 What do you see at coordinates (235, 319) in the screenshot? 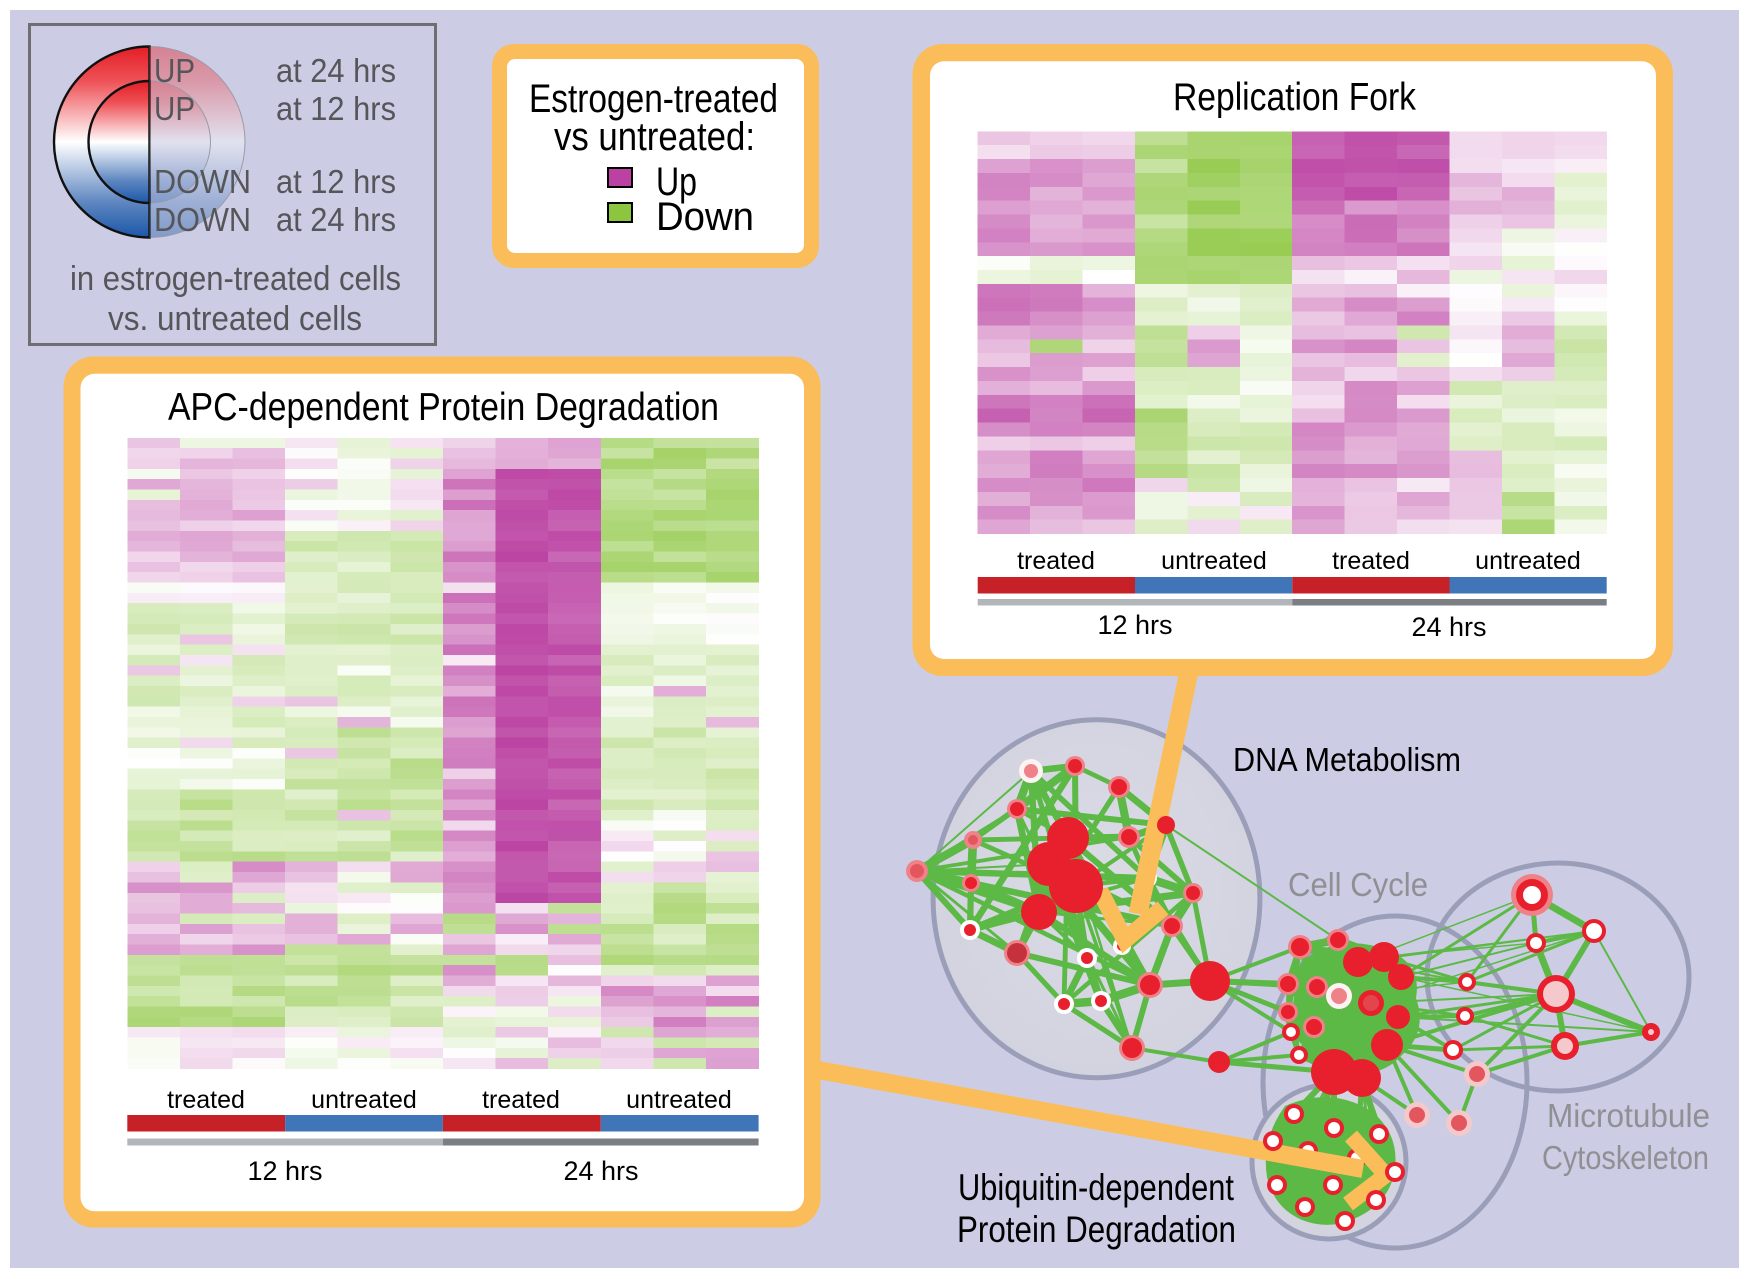
I see `svg-text: vs. untreated cells` at bounding box center [235, 319].